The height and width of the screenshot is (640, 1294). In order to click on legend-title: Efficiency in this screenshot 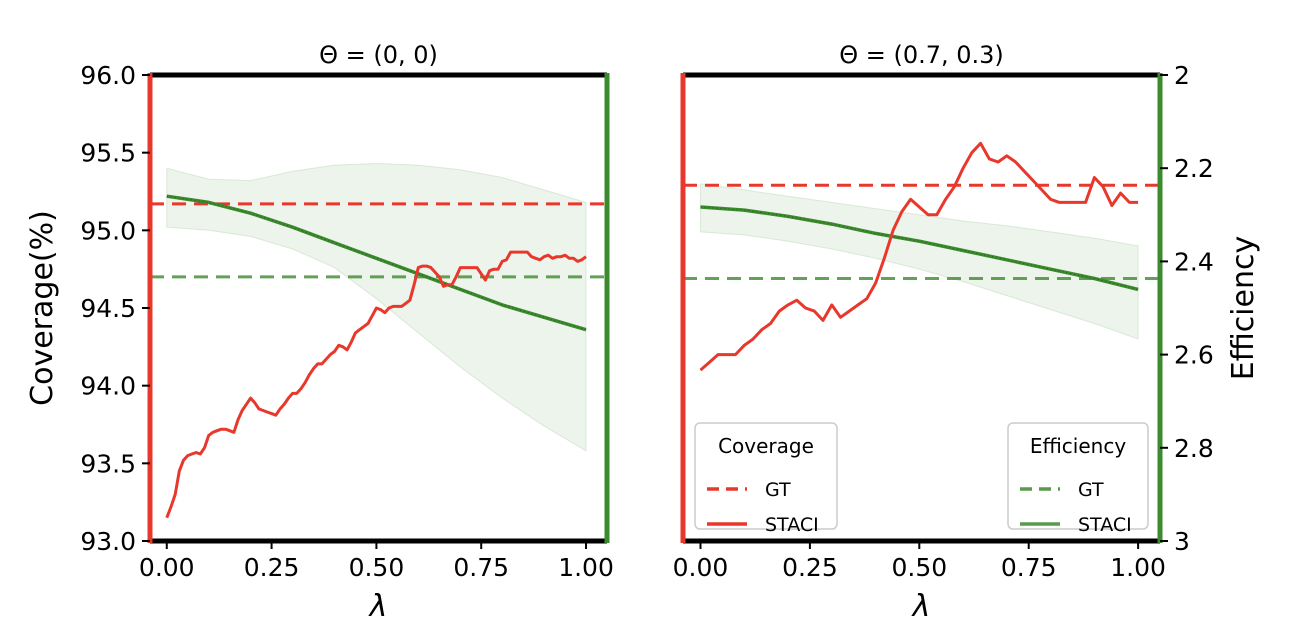, I will do `click(1078, 446)`.